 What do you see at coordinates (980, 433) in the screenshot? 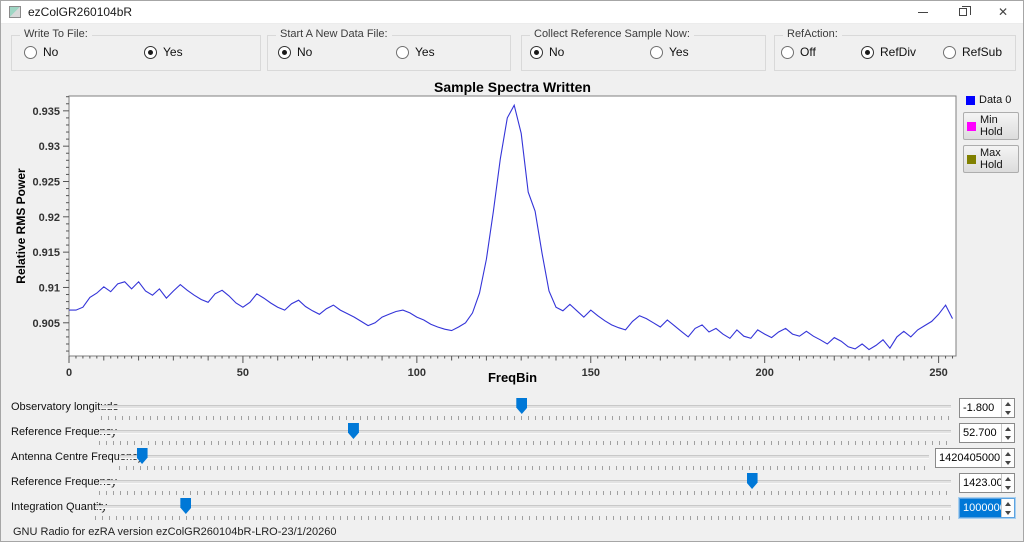
I see `spin-value: 52.700` at bounding box center [980, 433].